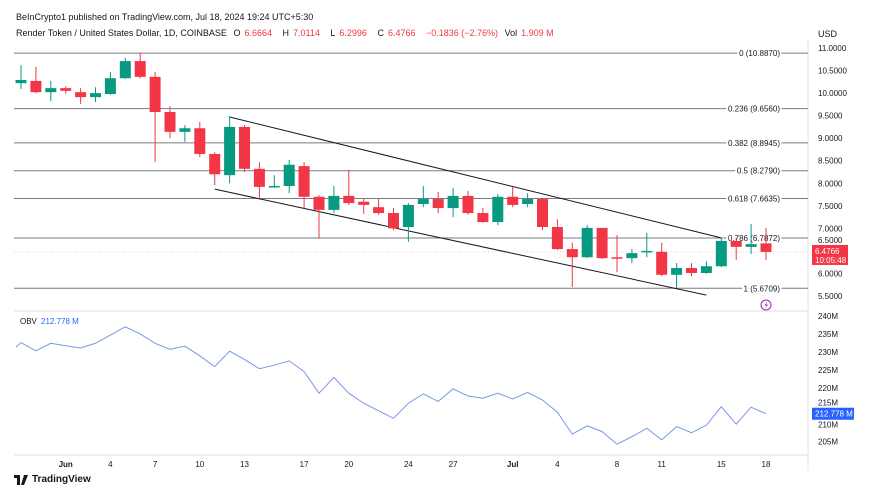  What do you see at coordinates (537, 33) in the screenshot?
I see `volume-number: 1.909 M` at bounding box center [537, 33].